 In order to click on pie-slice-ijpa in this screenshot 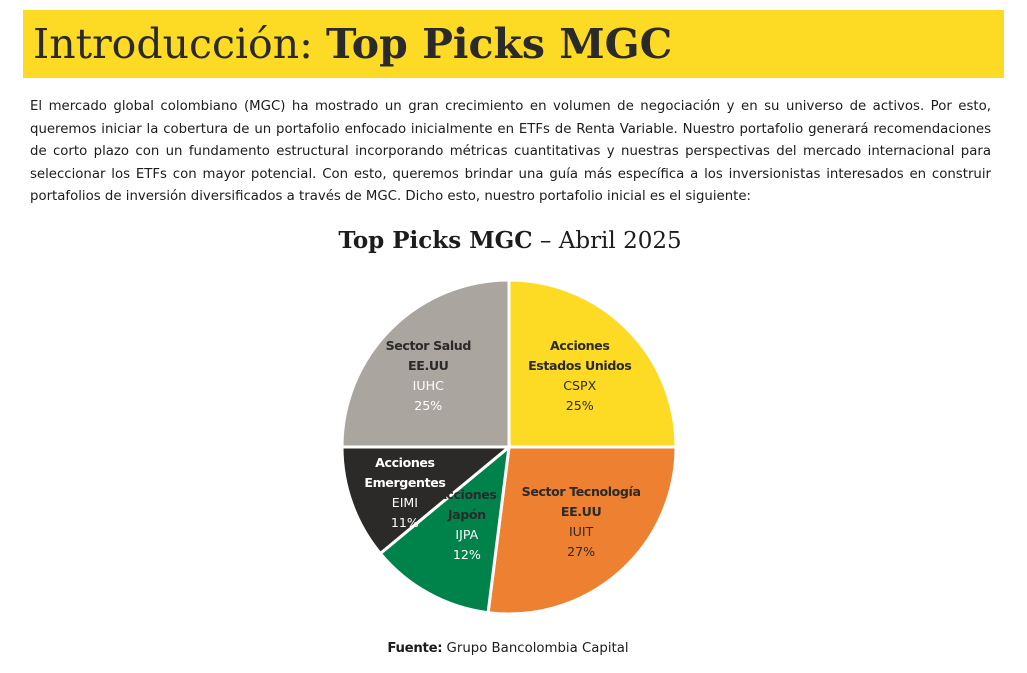, I will do `click(444, 529)`.